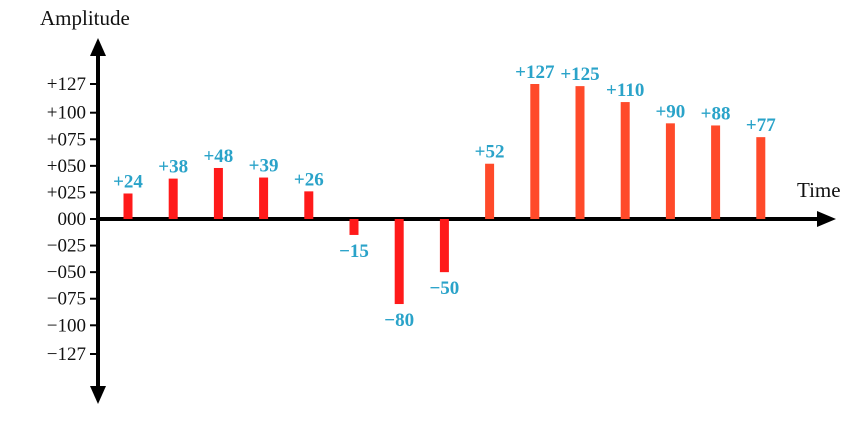 Image resolution: width=867 pixels, height=423 pixels. I want to click on y-tick-label: −100, so click(66, 325).